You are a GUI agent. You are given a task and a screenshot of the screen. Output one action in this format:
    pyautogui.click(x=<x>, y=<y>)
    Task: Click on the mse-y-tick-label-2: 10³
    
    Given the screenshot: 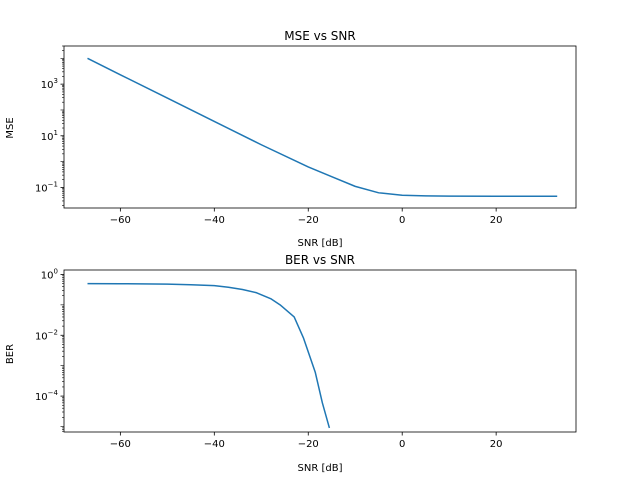 What is the action you would take?
    pyautogui.click(x=49, y=84)
    